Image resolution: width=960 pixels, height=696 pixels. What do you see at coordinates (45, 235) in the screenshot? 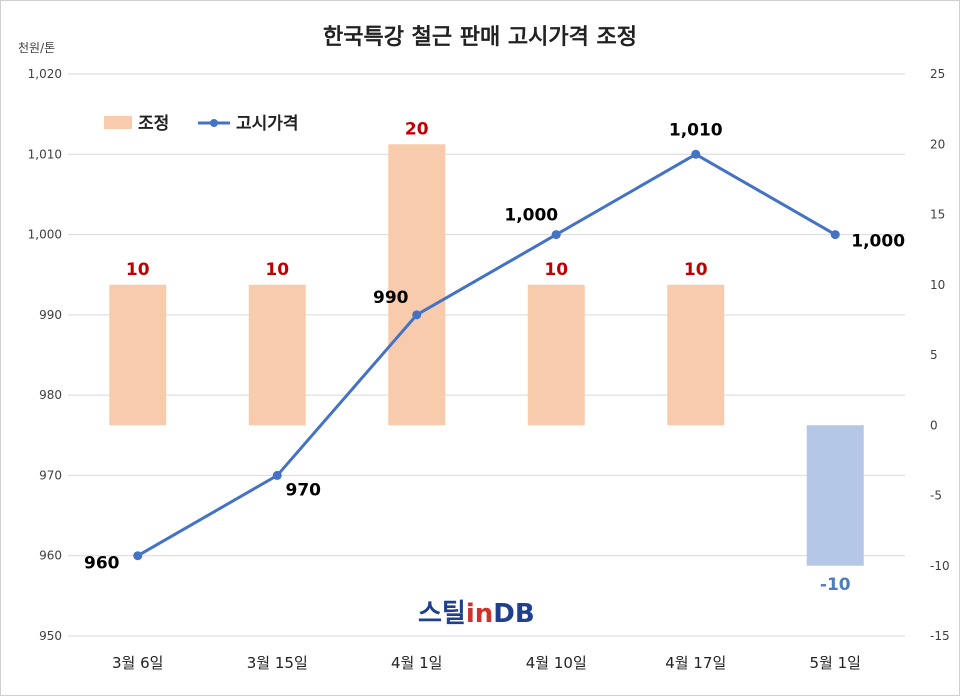
I see `y-left-tick-label: 1,000` at bounding box center [45, 235].